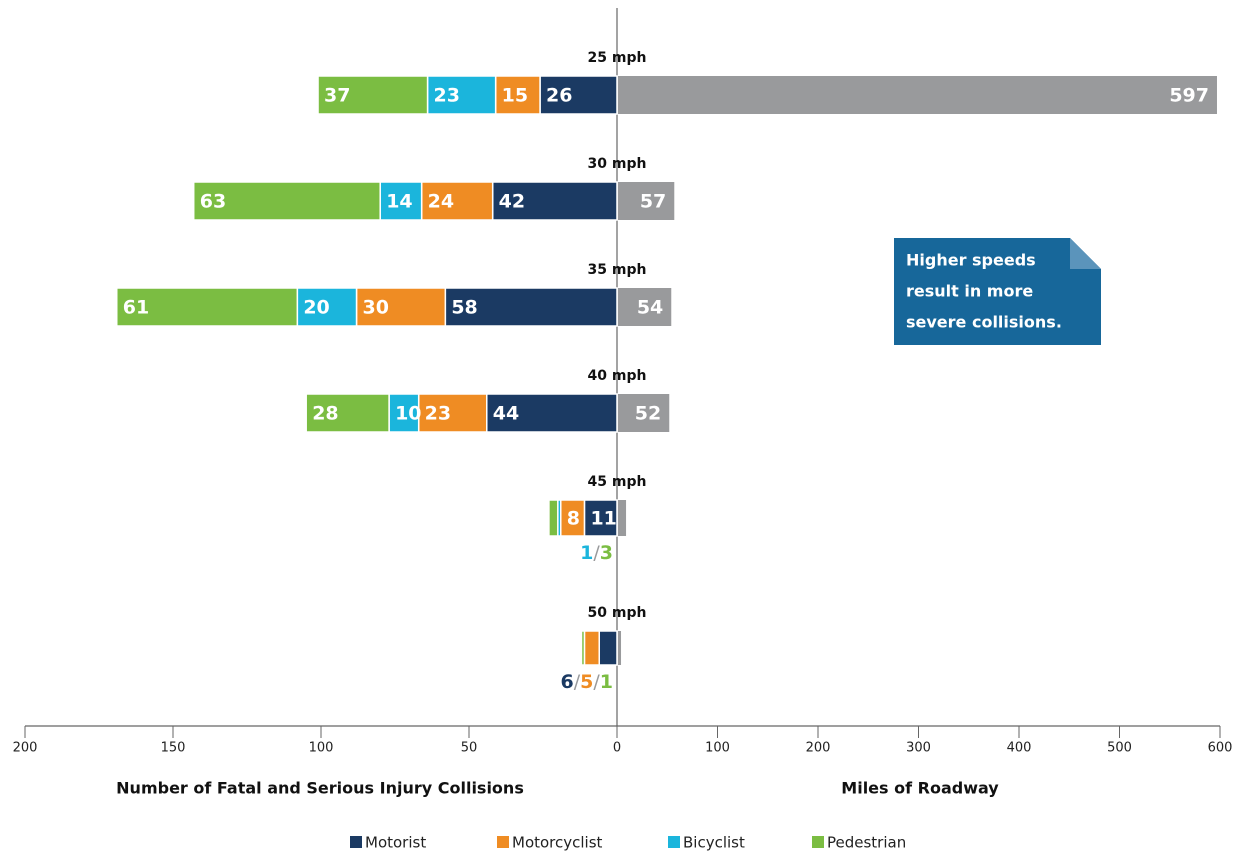  What do you see at coordinates (714, 843) in the screenshot?
I see `legend-label: Bicyclist` at bounding box center [714, 843].